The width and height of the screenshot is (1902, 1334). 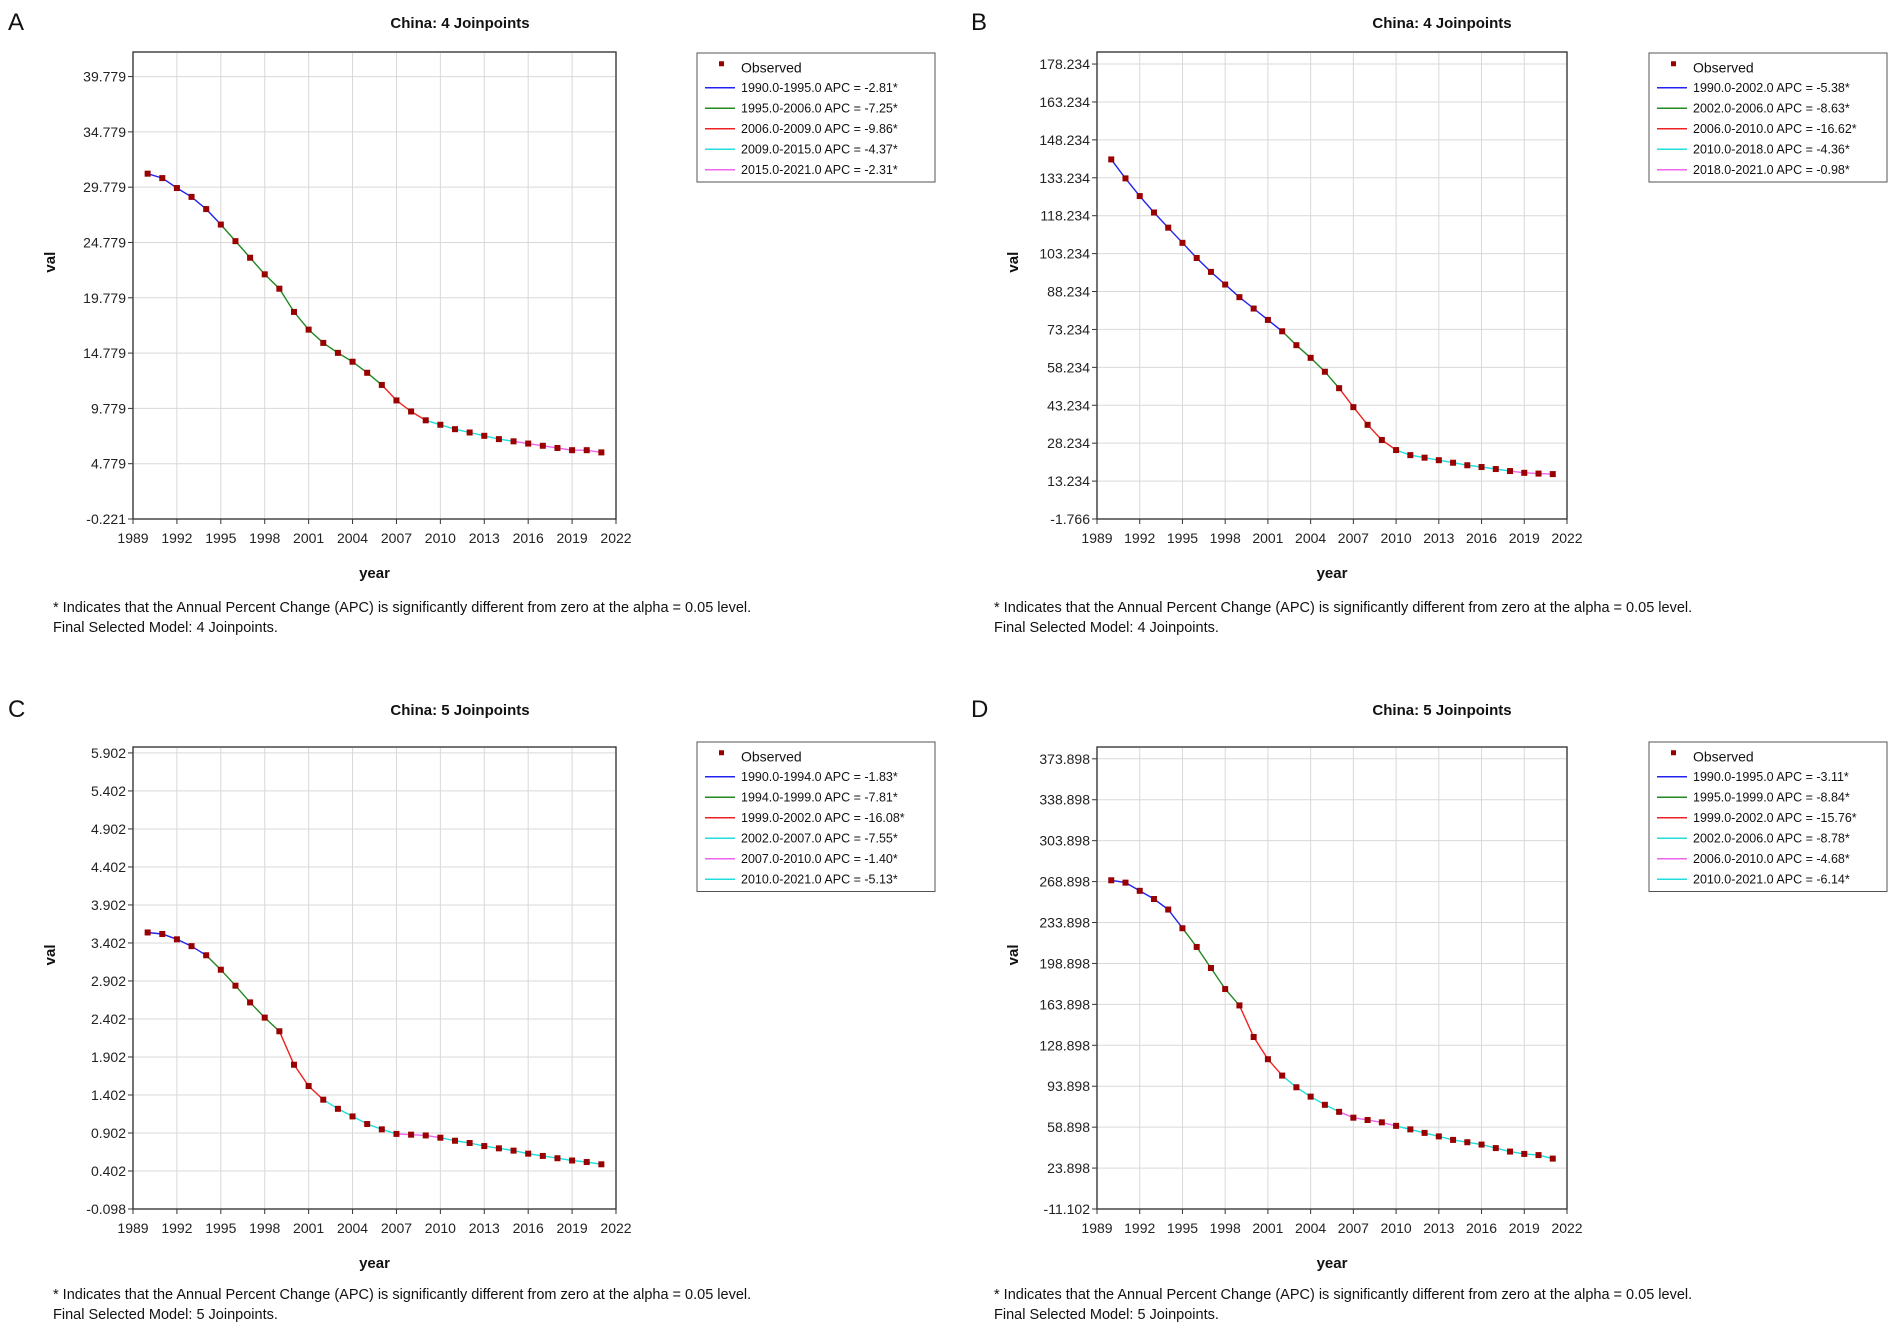 I want to click on legend-entry-label: 1990.0-1995.0 APC = -2.81*, so click(x=819, y=88).